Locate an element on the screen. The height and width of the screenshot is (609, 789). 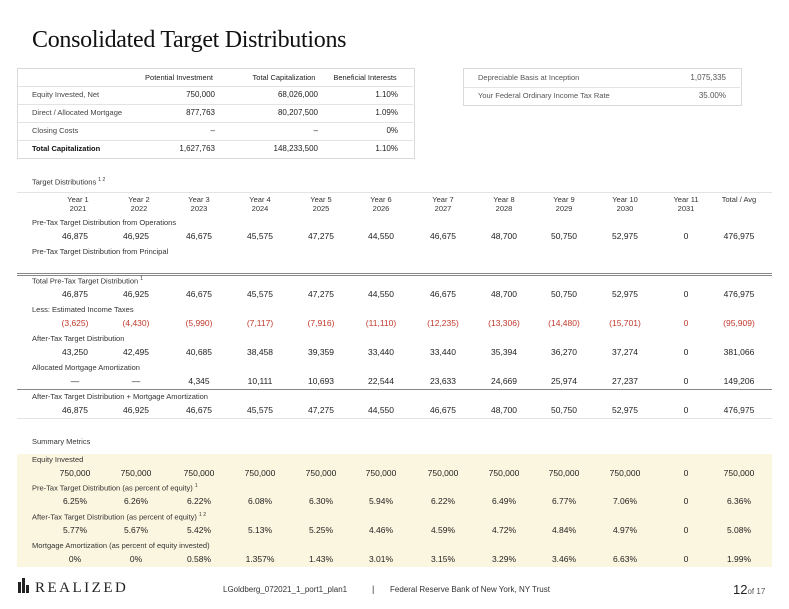
date-header: 2024 is located at coordinates (260, 208).